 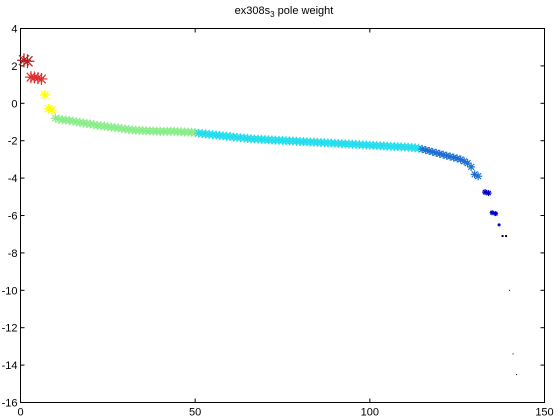 I want to click on x-tick-label: 100, so click(x=370, y=413).